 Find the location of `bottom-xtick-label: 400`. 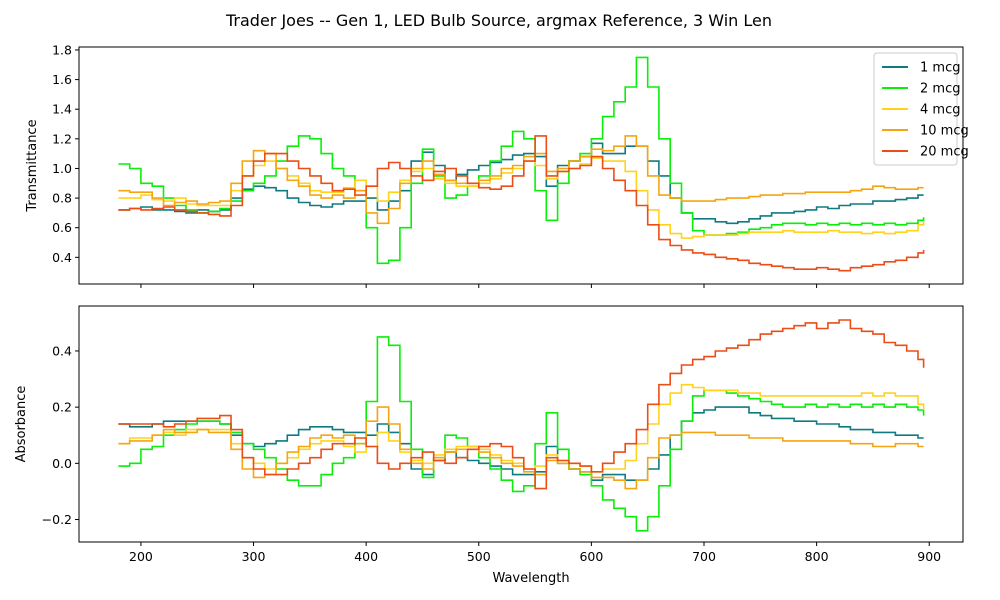

bottom-xtick-label: 400 is located at coordinates (366, 556).